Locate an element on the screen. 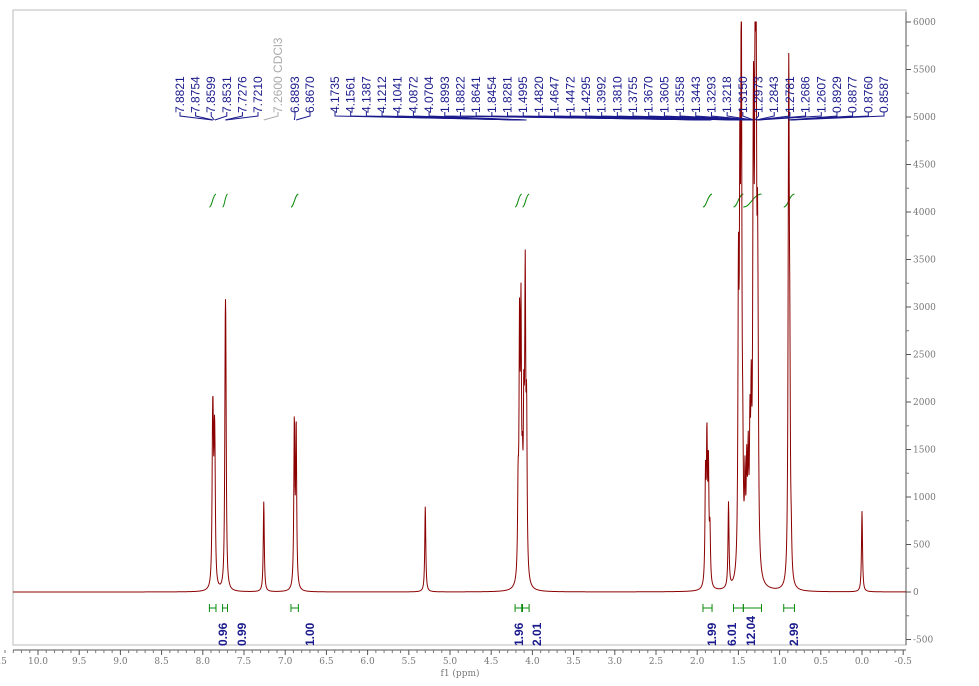  x-tick-label: 4.5 is located at coordinates (491, 662).